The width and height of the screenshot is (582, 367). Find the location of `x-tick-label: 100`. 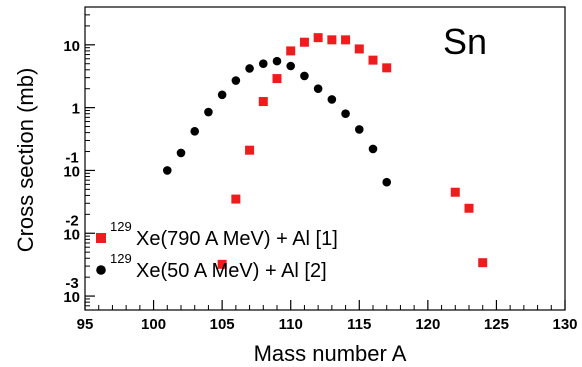

x-tick-label: 100 is located at coordinates (153, 324).